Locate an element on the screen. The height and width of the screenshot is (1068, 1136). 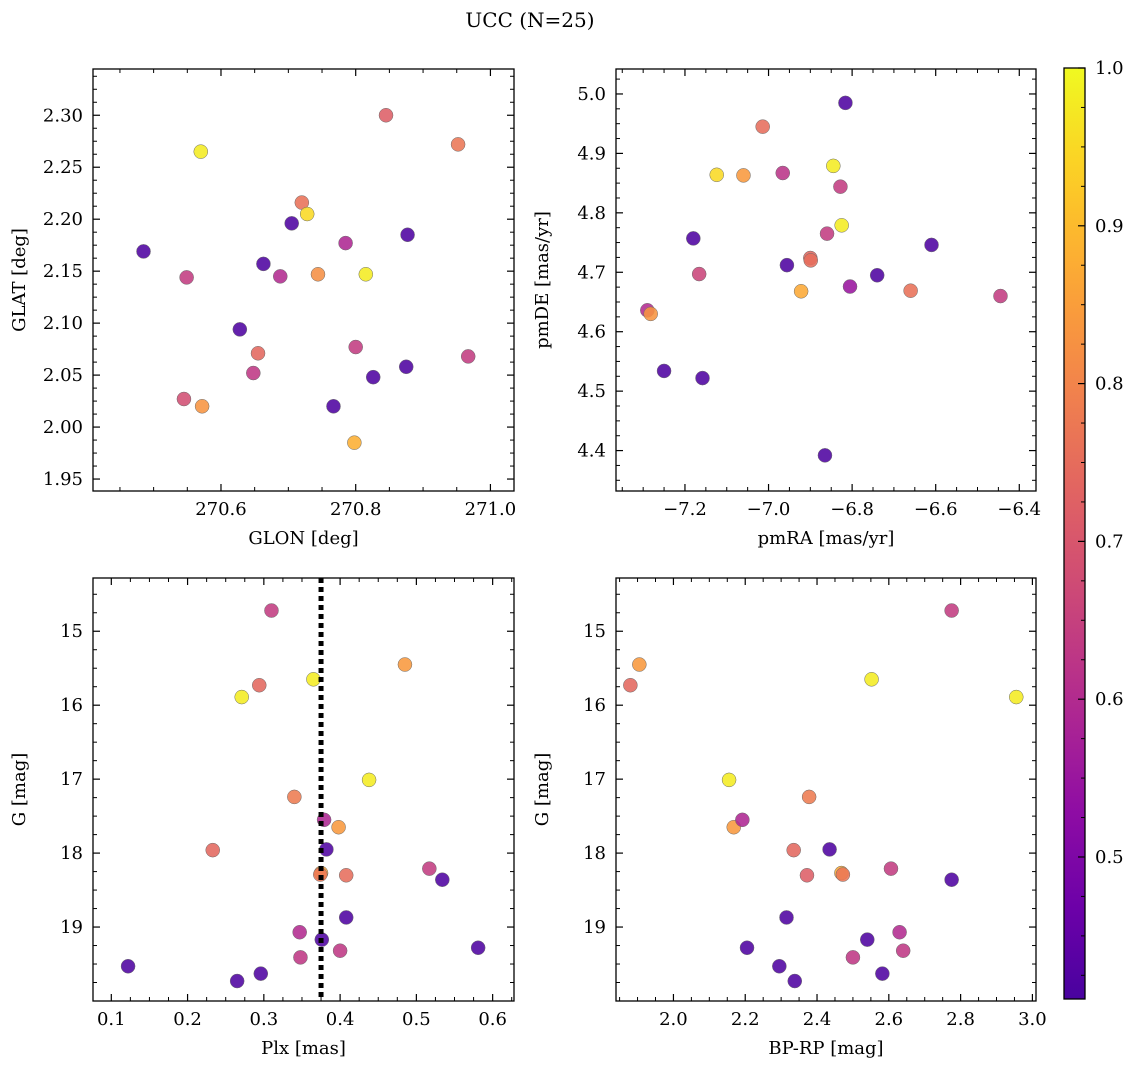
y-tick-label: 4.8 is located at coordinates (591, 213).